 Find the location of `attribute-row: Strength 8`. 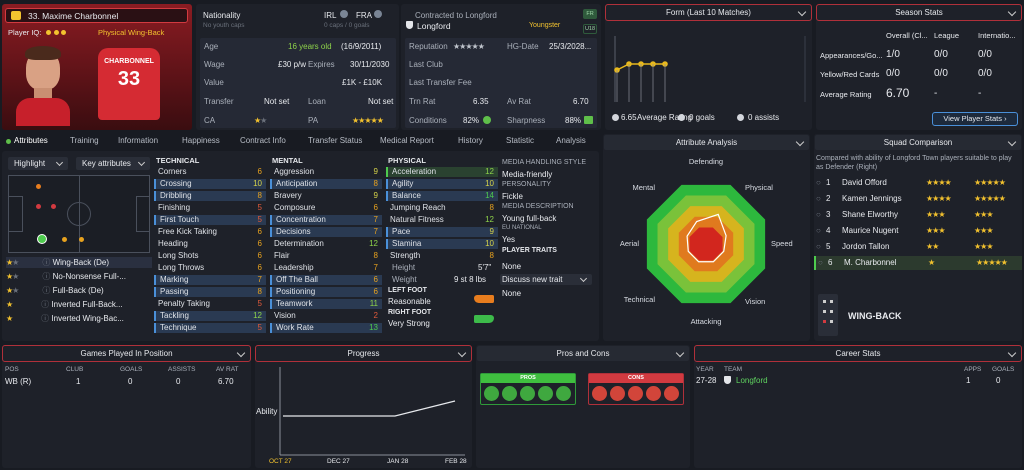

attribute-row: Strength 8 is located at coordinates (442, 256).